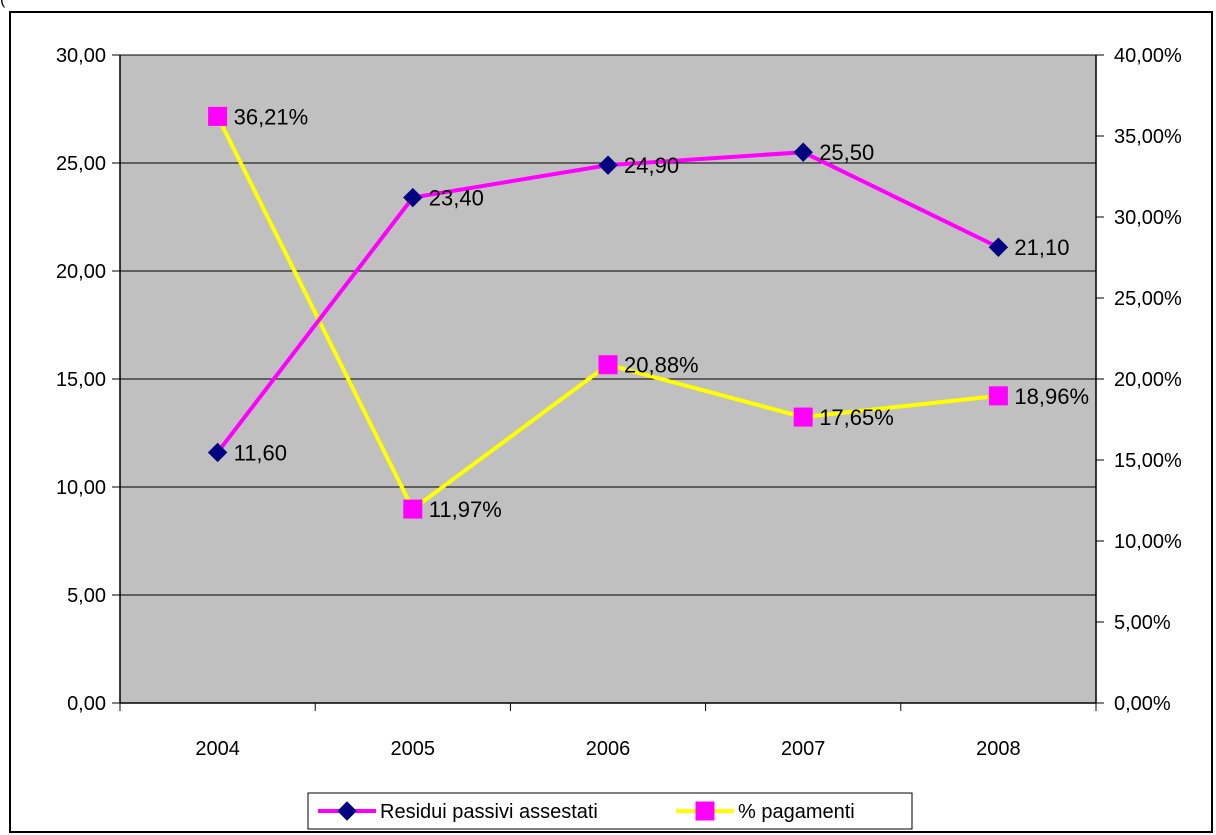 Image resolution: width=1216 pixels, height=835 pixels. I want to click on y-right-tick-label: 35,00%, so click(1148, 137).